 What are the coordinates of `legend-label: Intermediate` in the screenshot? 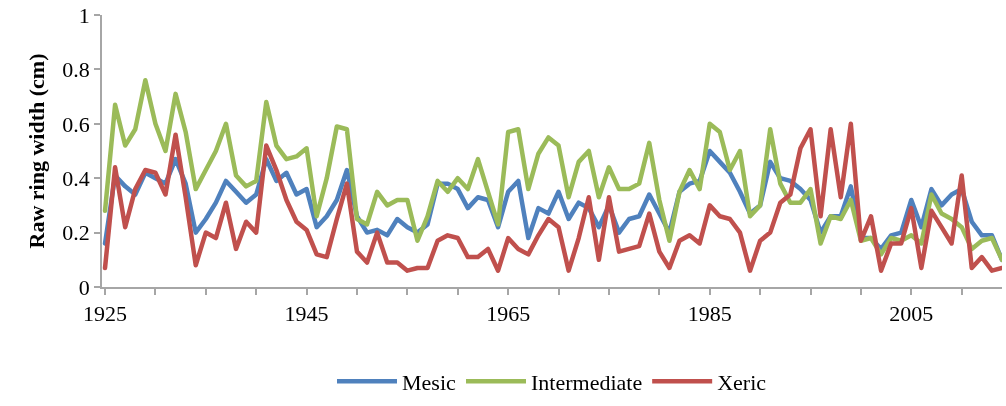 It's located at (587, 382).